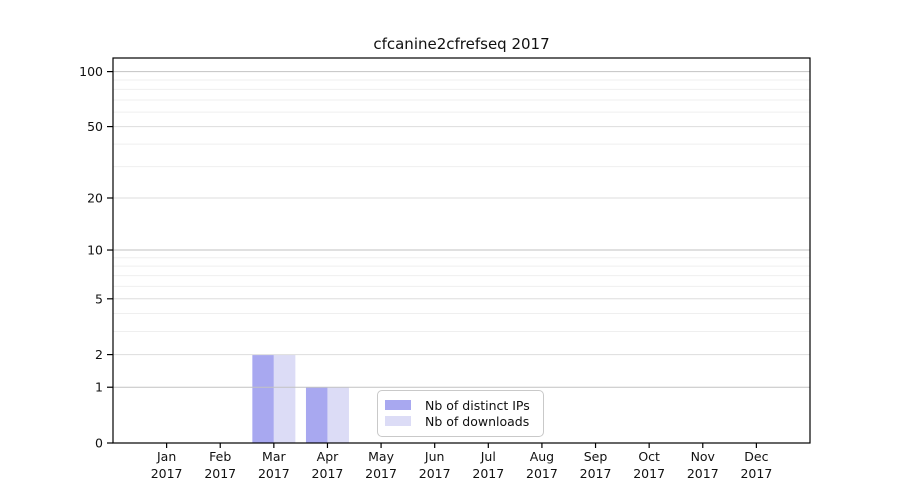  I want to click on x-tick-label-month: Feb, so click(220, 456).